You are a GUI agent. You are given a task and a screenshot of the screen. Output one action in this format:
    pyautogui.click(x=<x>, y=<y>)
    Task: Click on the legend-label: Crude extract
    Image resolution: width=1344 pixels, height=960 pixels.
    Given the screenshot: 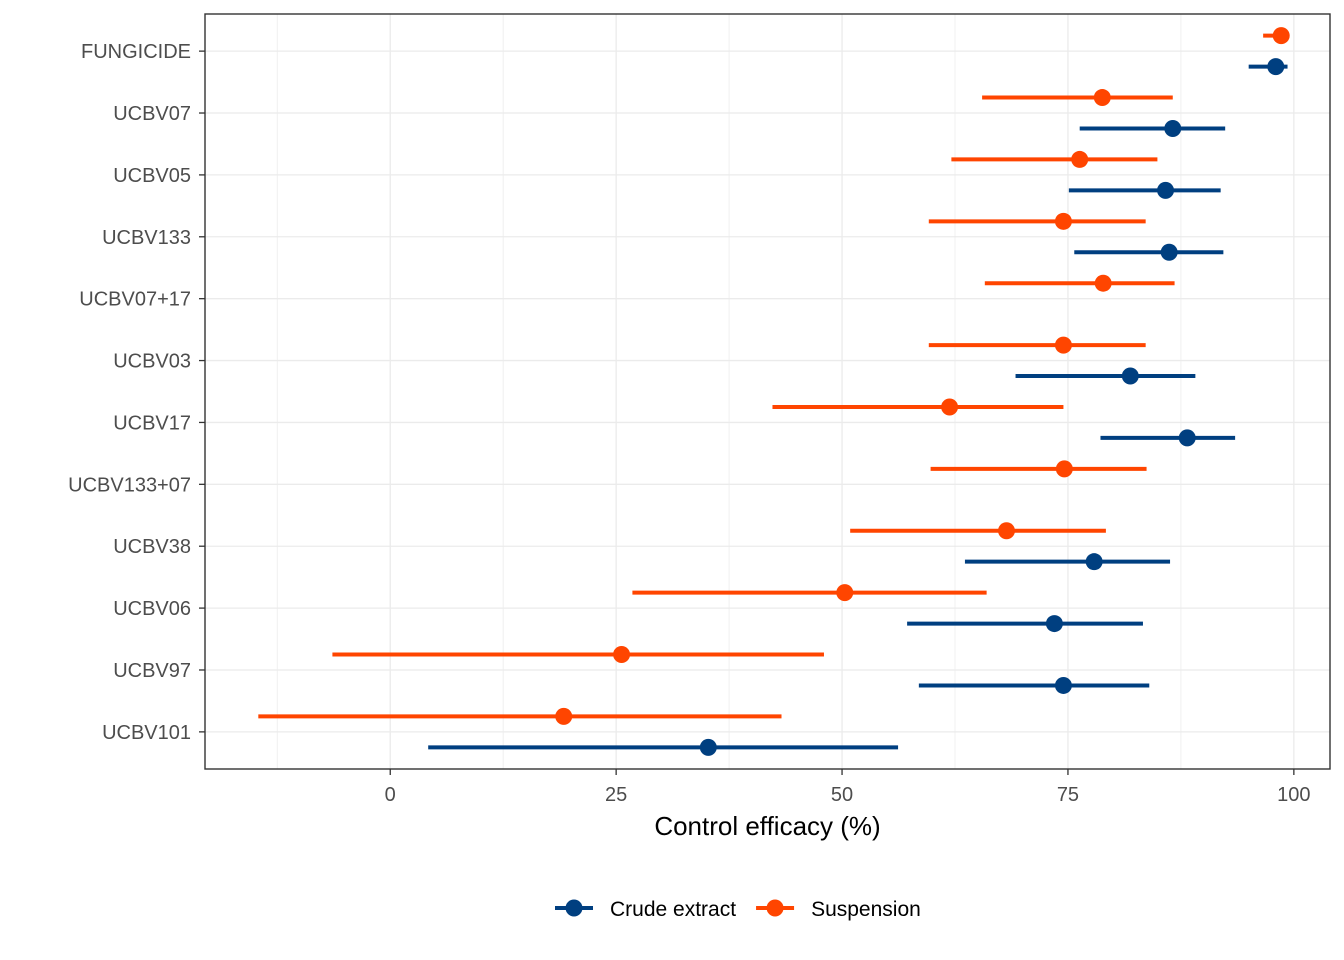 What is the action you would take?
    pyautogui.click(x=673, y=909)
    